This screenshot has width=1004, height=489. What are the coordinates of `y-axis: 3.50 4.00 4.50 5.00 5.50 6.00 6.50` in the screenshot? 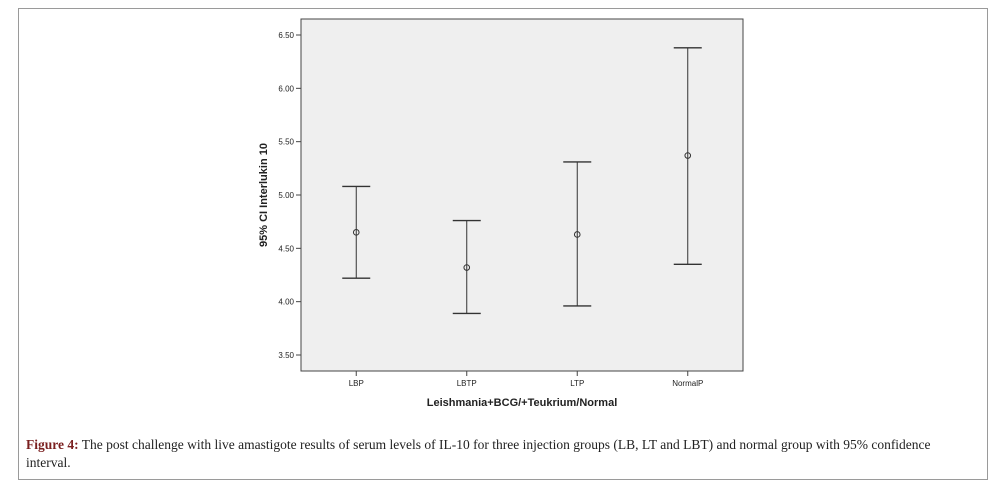 It's located at (289, 195).